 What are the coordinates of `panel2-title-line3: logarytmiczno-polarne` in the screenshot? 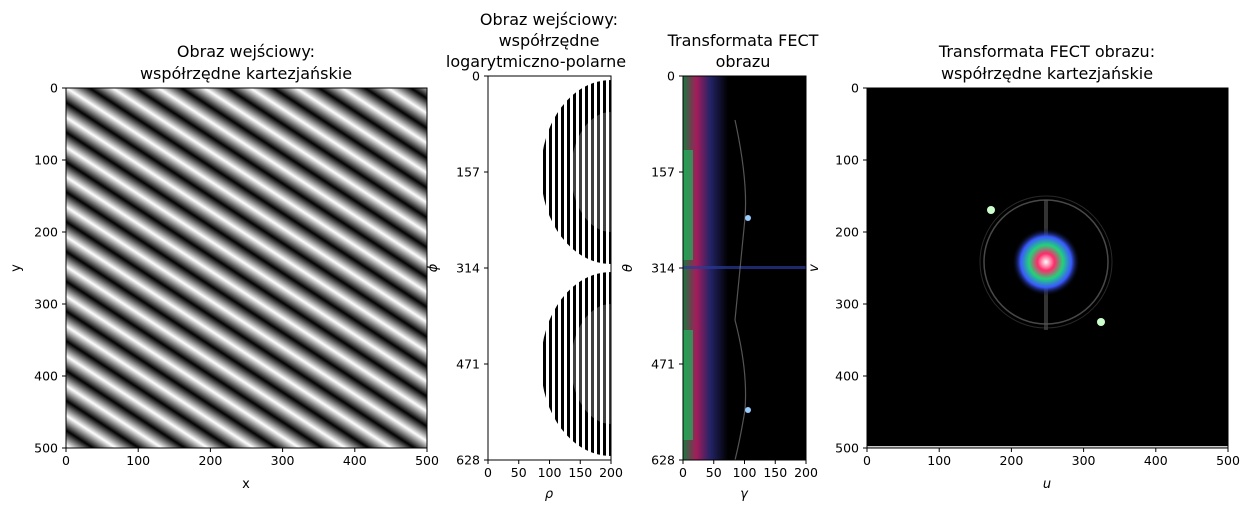 It's located at (536, 61).